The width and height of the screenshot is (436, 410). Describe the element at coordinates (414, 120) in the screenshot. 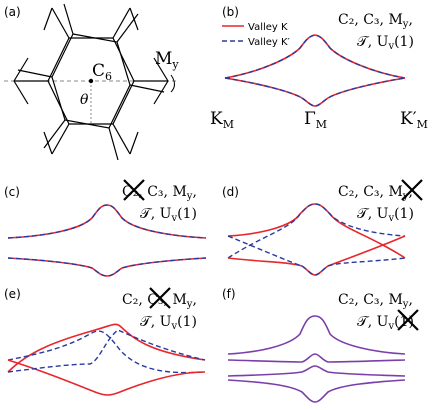

I see `kp-m-label: K′M` at that location.